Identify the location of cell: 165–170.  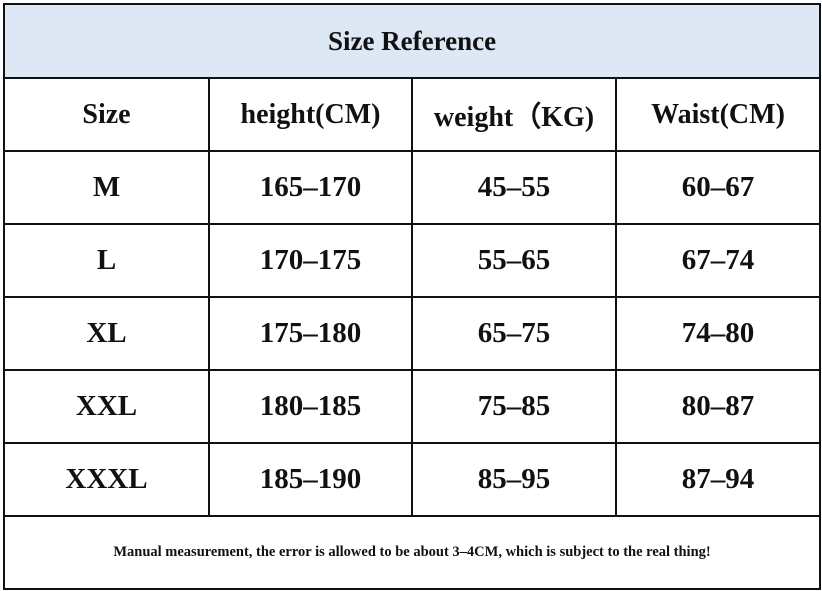
(310, 187).